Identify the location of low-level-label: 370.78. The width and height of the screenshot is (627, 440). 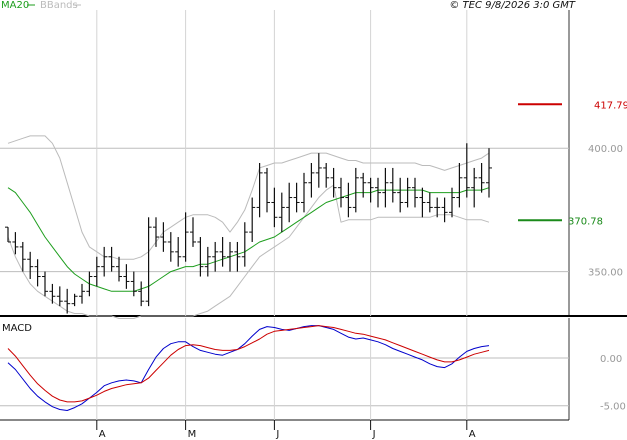
(585, 221).